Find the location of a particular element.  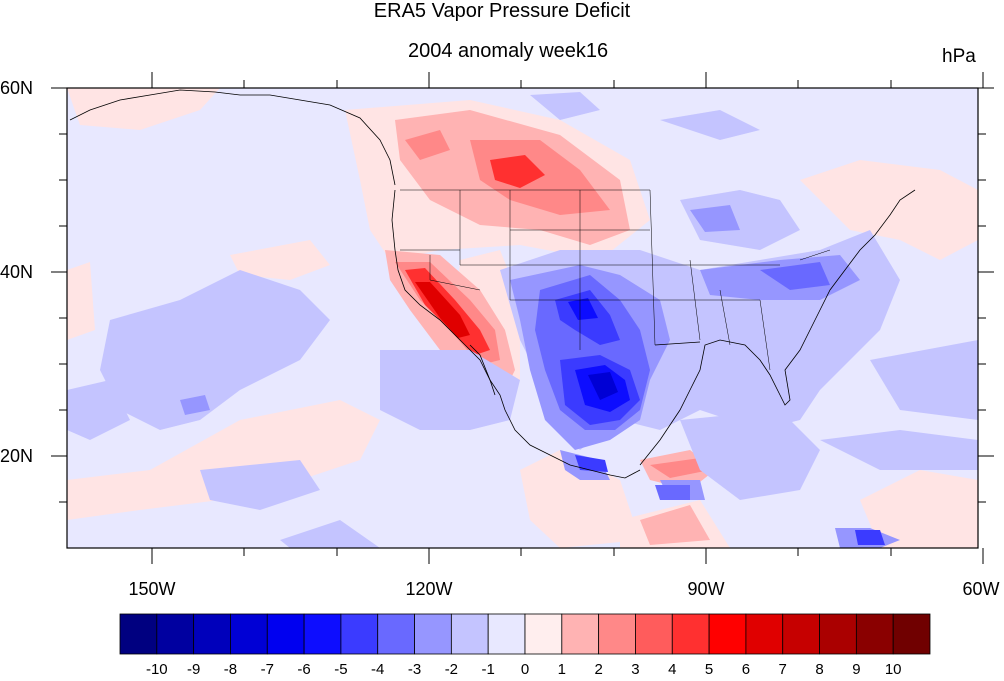

colorbar-label: 6 is located at coordinates (746, 669).